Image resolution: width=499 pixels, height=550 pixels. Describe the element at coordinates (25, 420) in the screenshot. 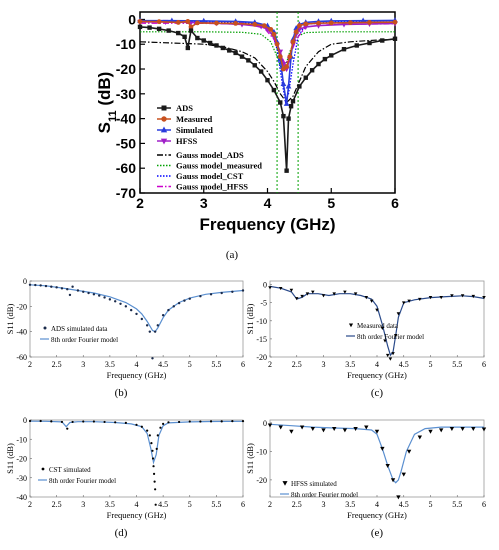

I see `y-tick-label: 0` at that location.